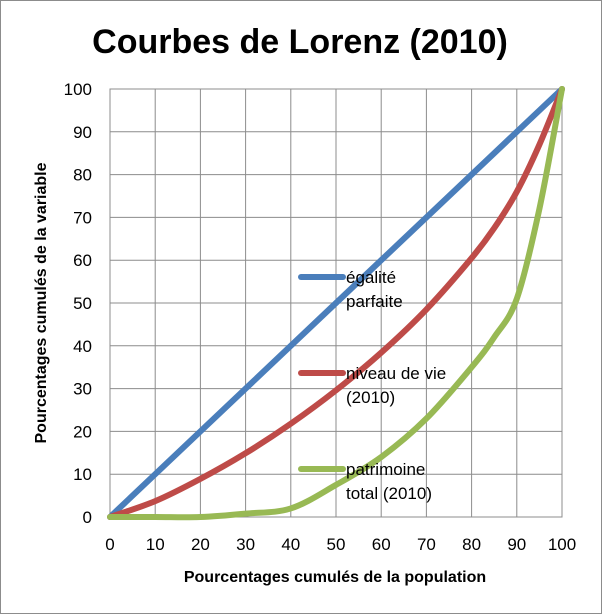  What do you see at coordinates (41, 302) in the screenshot?
I see `y-axis-label: Pourcentages cumulés de la variable` at bounding box center [41, 302].